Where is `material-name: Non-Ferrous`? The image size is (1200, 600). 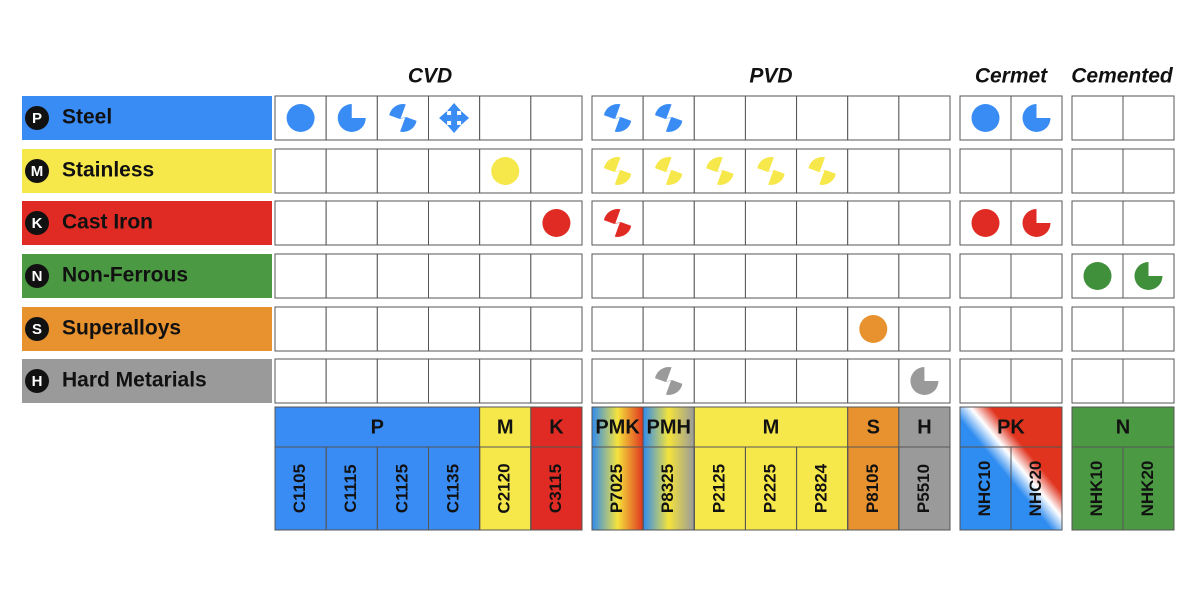
material-name: Non-Ferrous is located at coordinates (125, 275).